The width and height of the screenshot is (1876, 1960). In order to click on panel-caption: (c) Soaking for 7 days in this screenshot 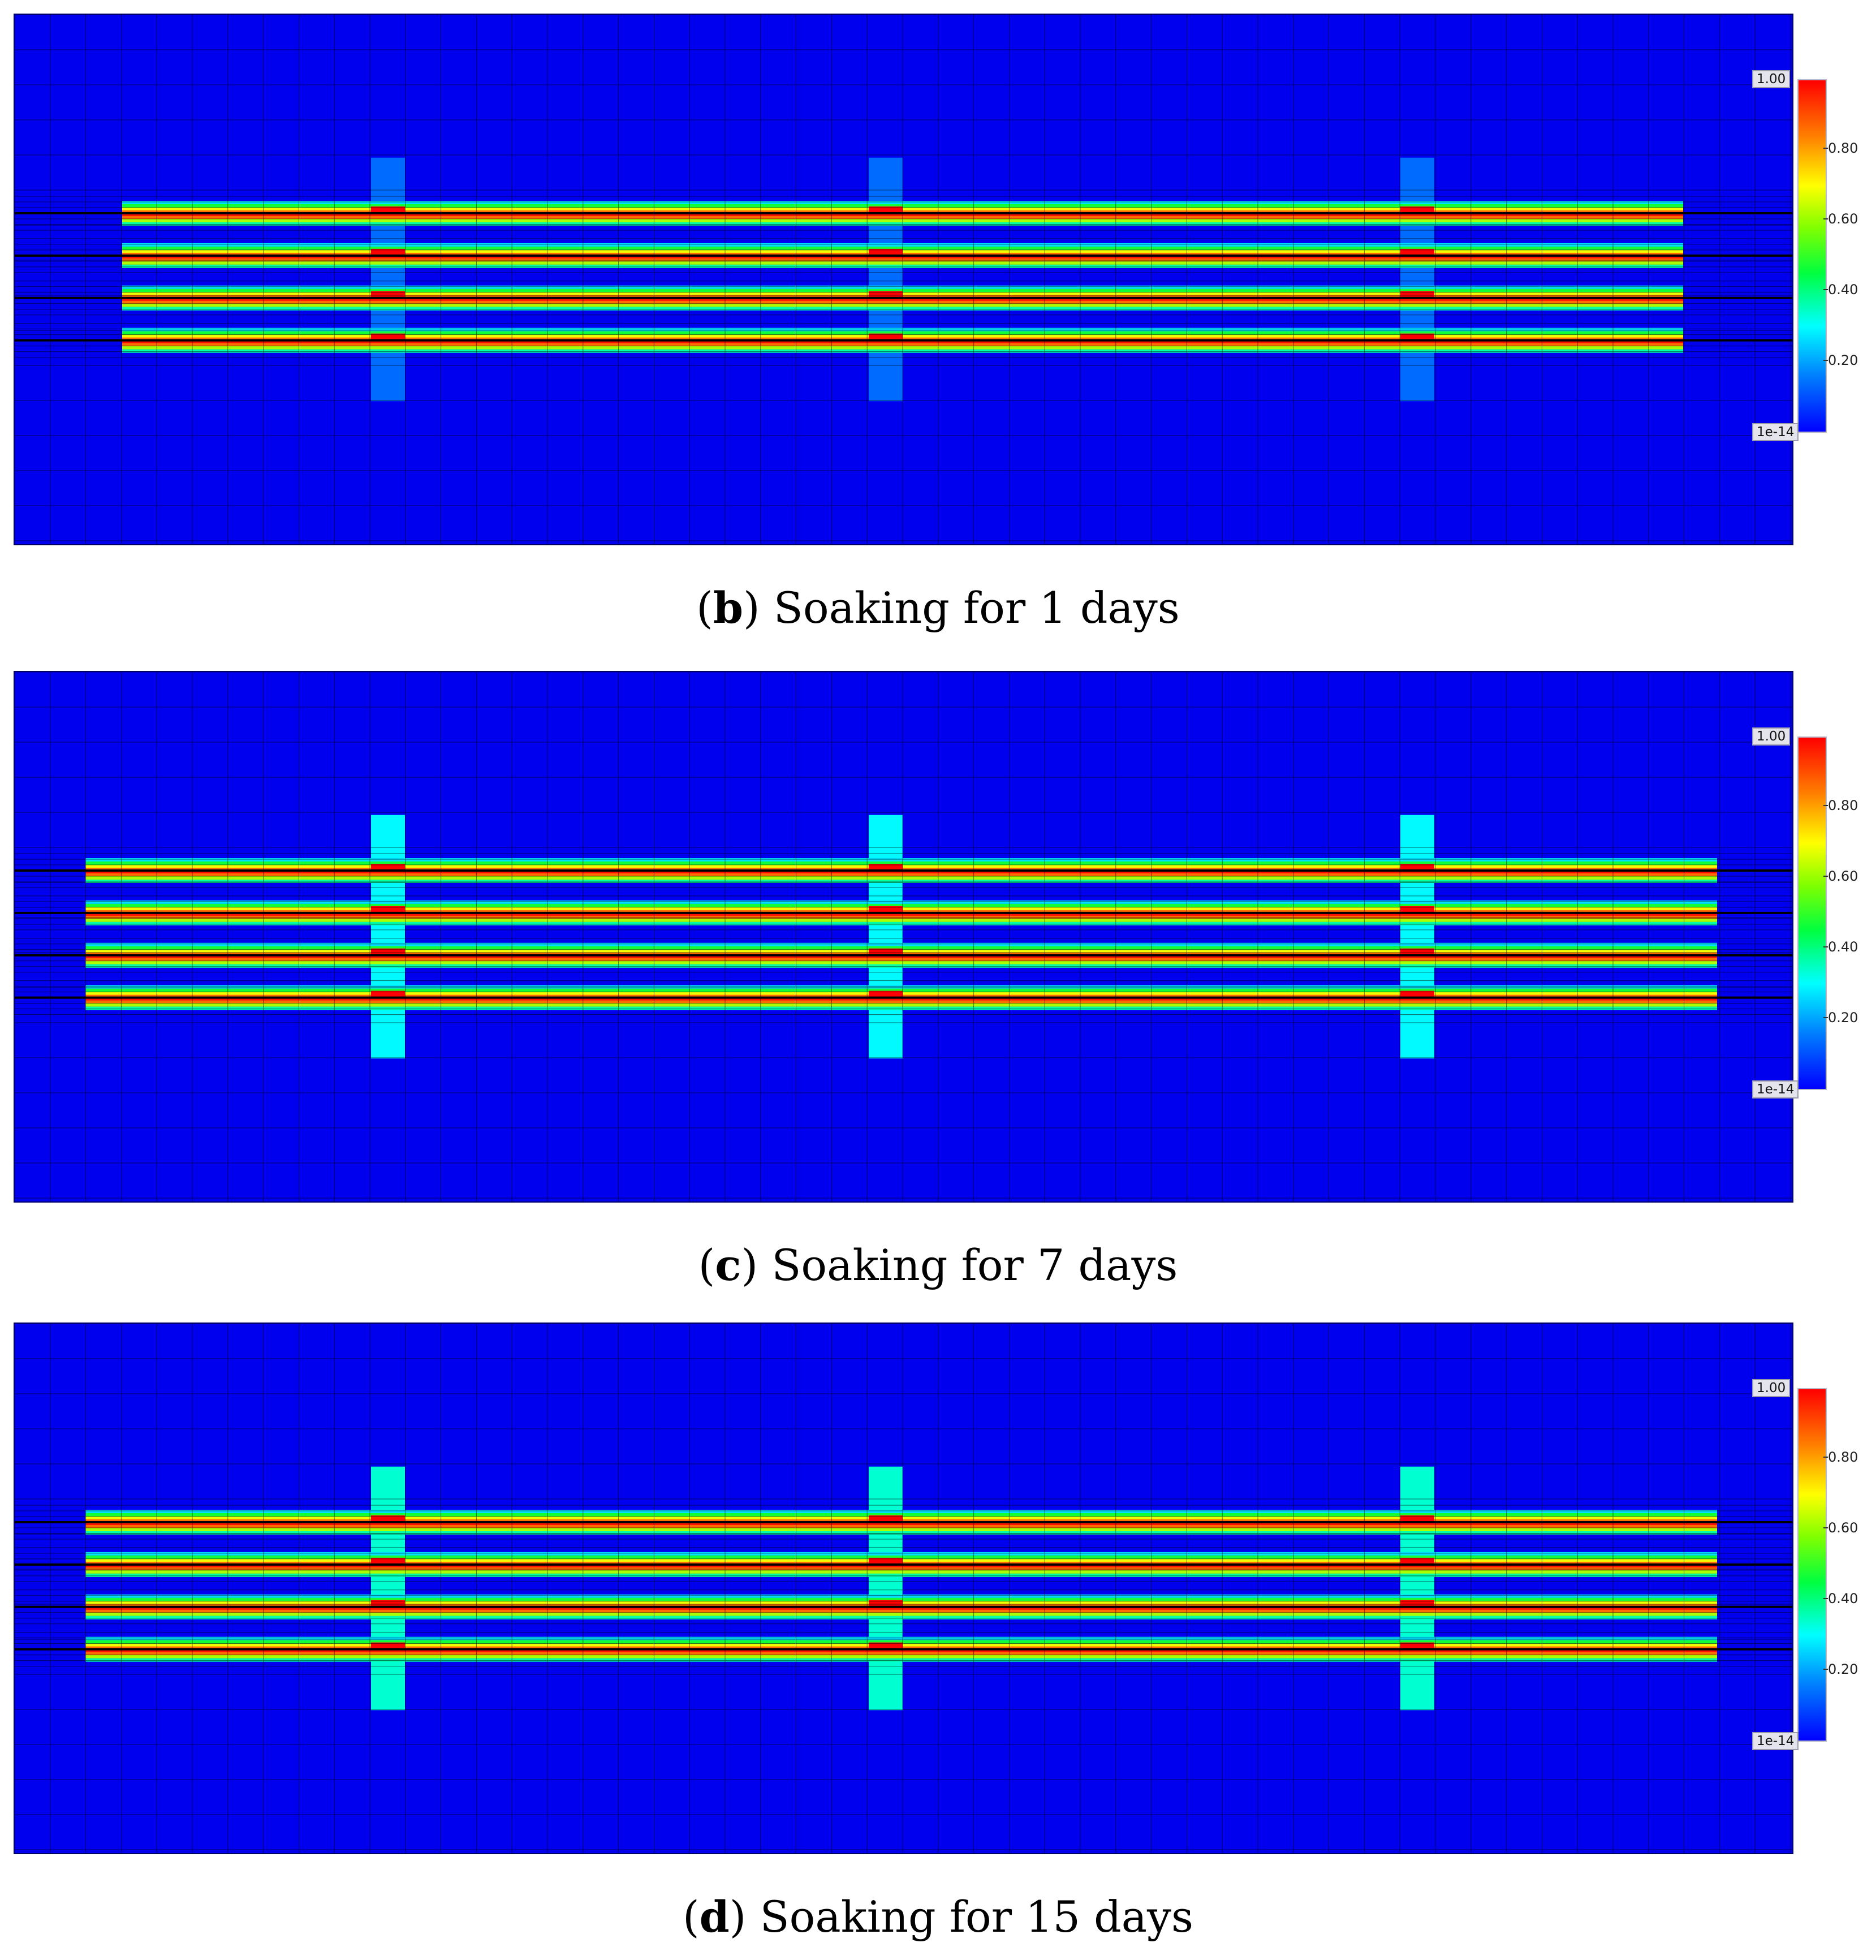, I will do `click(938, 1265)`.